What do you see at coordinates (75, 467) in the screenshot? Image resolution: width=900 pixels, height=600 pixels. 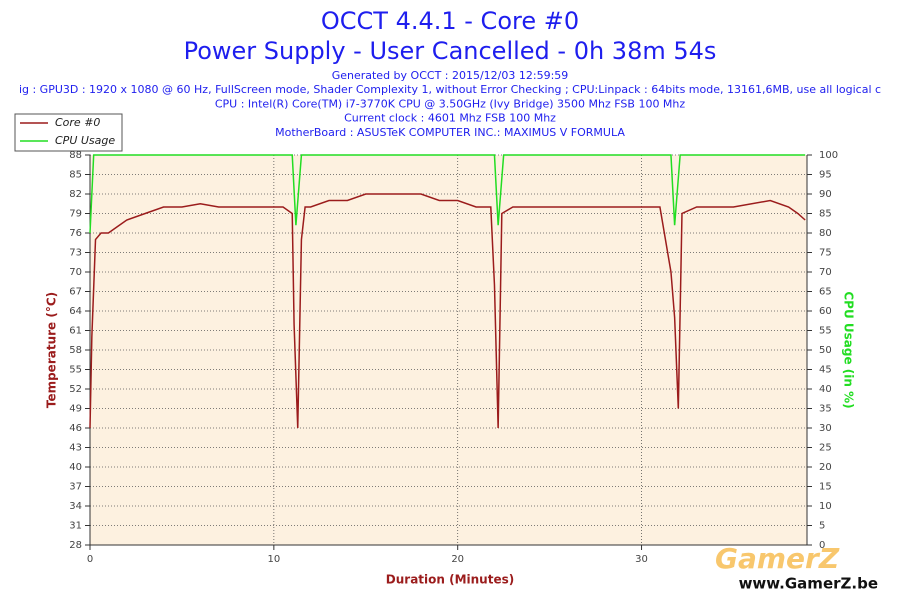 I see `y-tick-label: 40` at bounding box center [75, 467].